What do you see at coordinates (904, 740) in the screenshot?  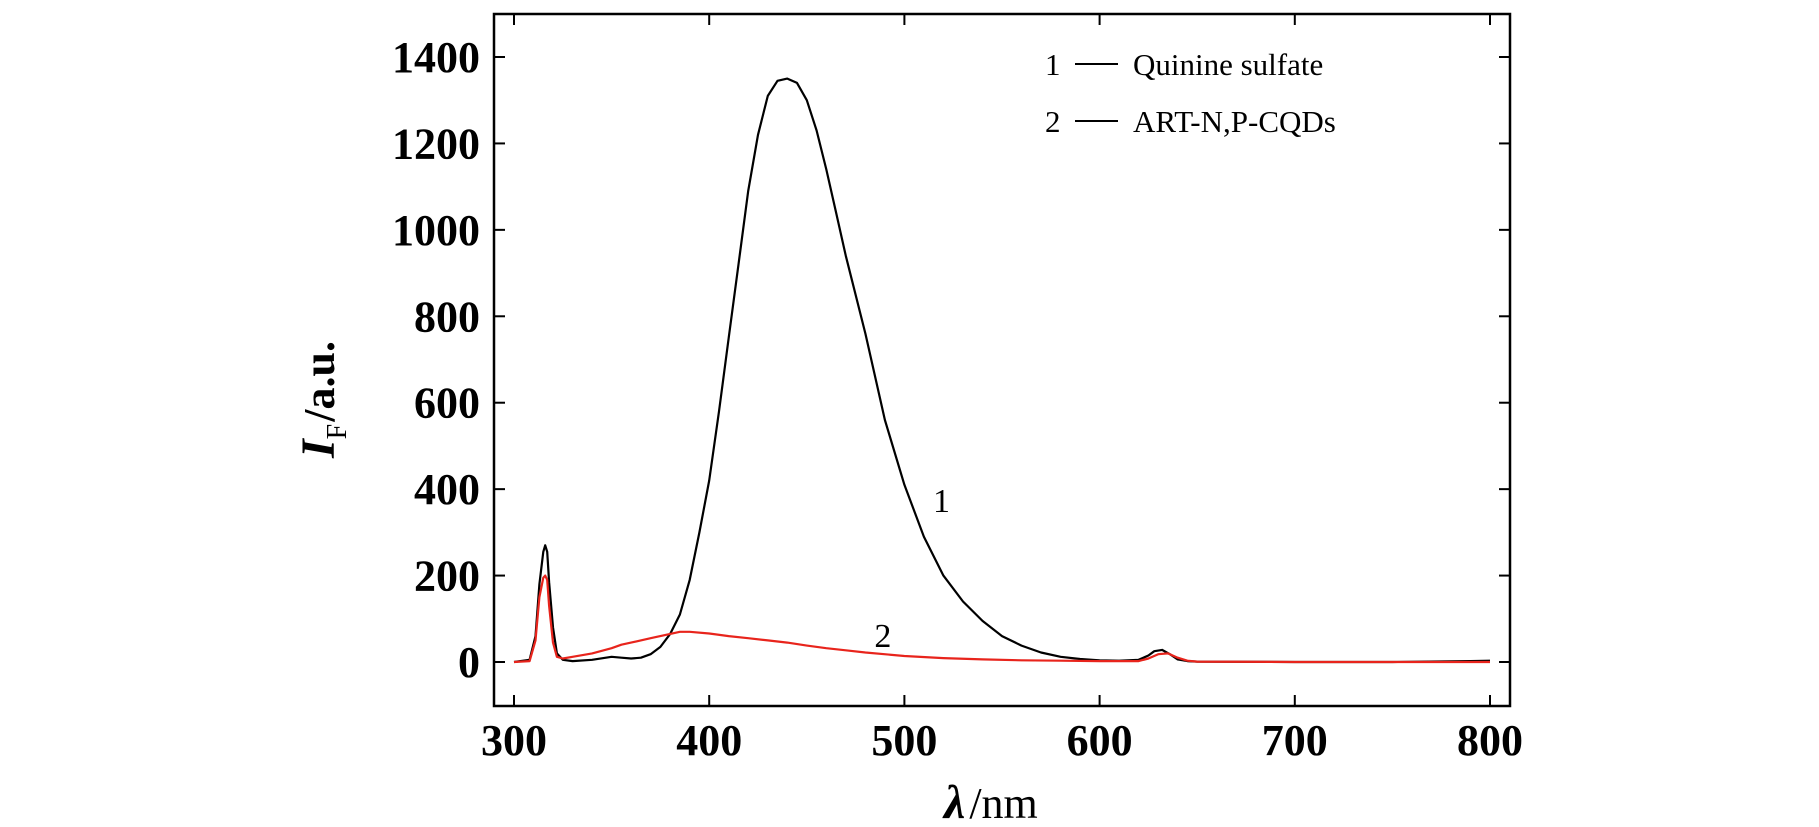 I see `x-tick-label: 500` at bounding box center [904, 740].